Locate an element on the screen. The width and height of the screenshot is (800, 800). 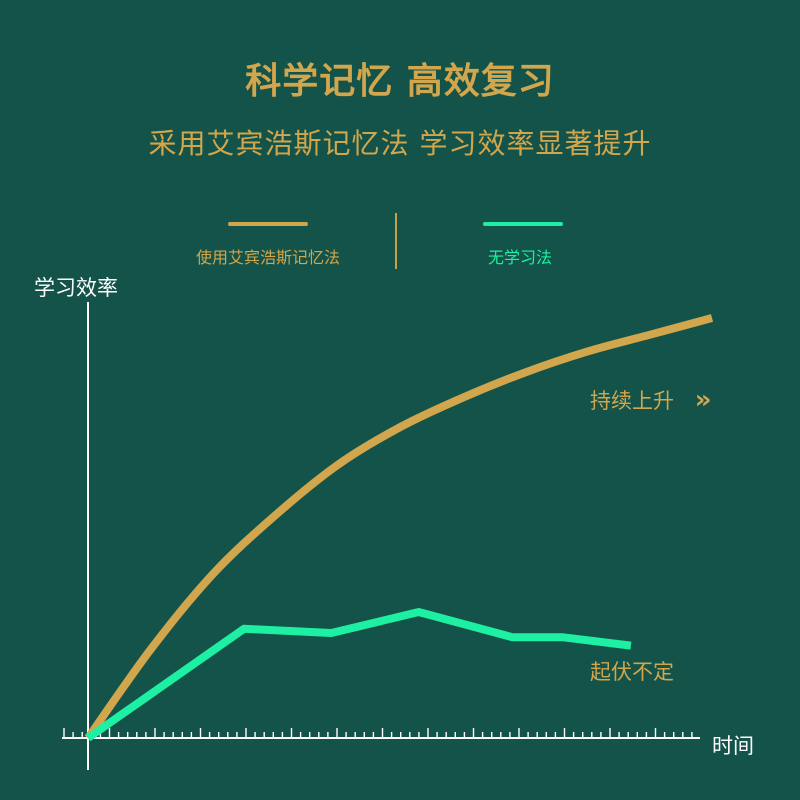
annotation-rising-text: 持续上升 is located at coordinates (632, 401).